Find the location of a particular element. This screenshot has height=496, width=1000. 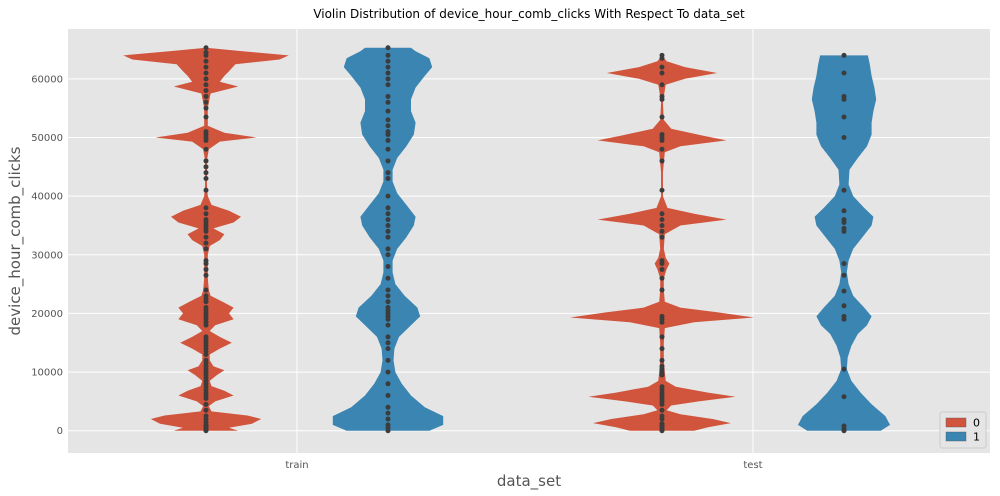

x-tick-label: train is located at coordinates (296, 465).